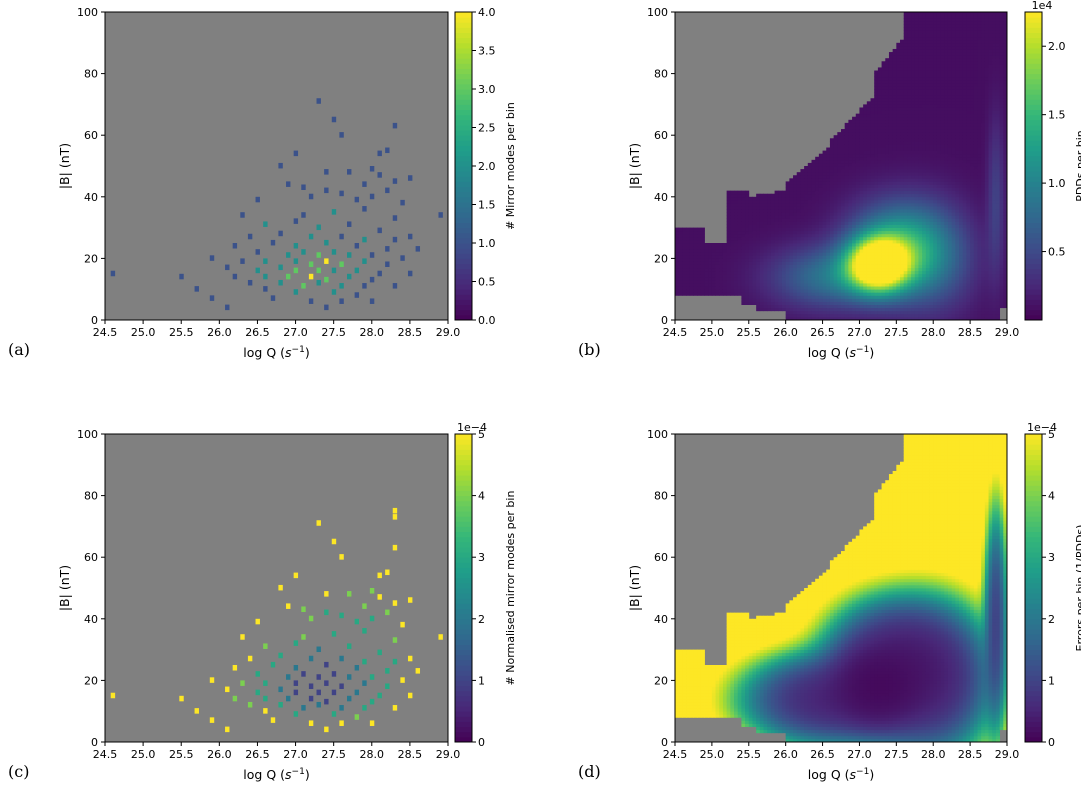  What do you see at coordinates (463, 117) in the screenshot?
I see `colorbar-segment` at bounding box center [463, 117].